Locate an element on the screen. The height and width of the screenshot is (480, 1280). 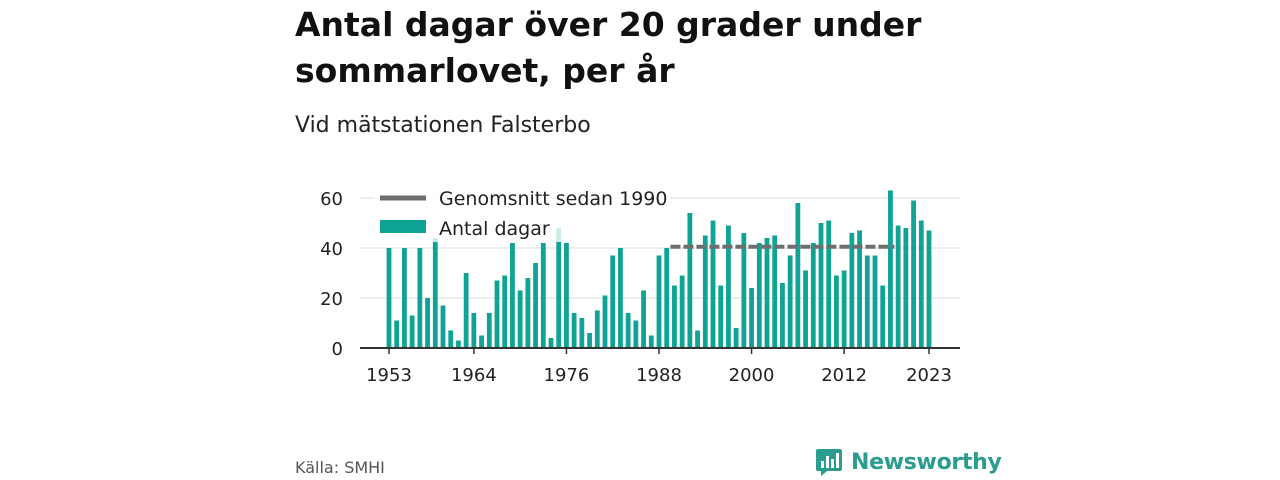
bar-1992 is located at coordinates (690, 280).